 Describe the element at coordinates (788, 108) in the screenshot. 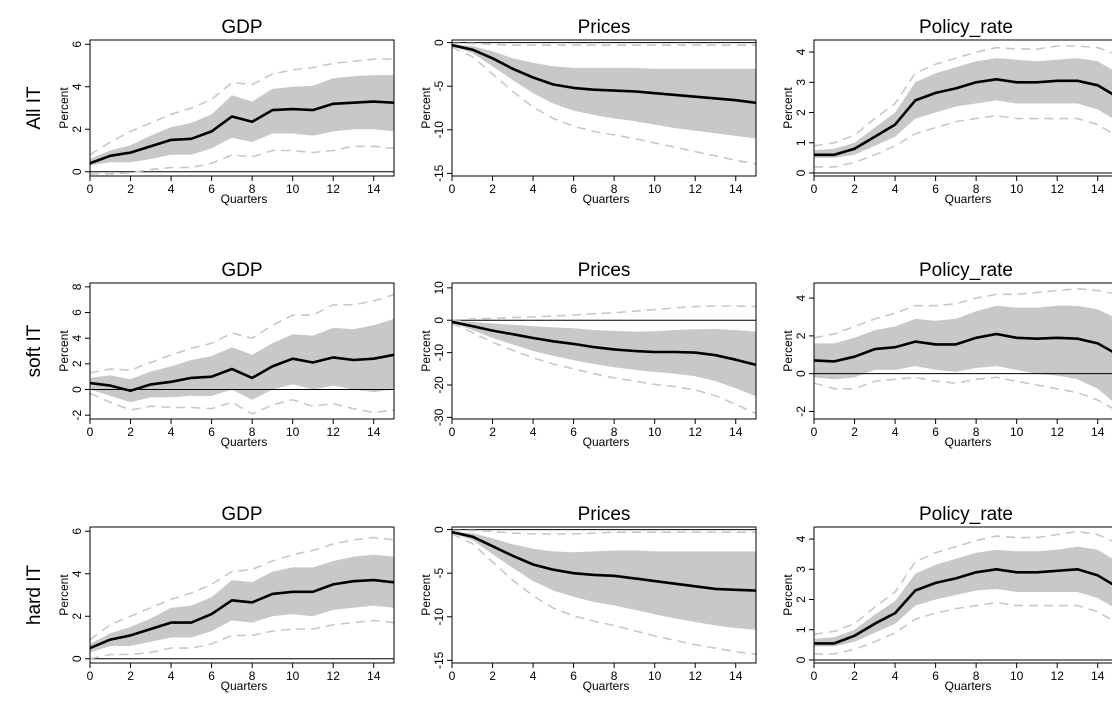

I see `panel-all-it-policy-rate-ylabel: Percent` at that location.